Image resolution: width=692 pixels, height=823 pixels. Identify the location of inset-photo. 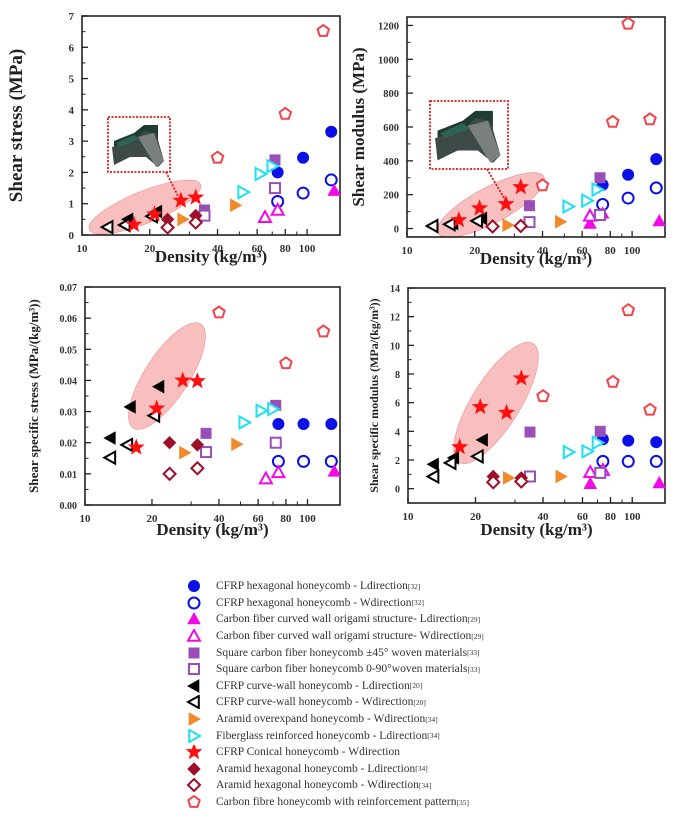
(470, 154).